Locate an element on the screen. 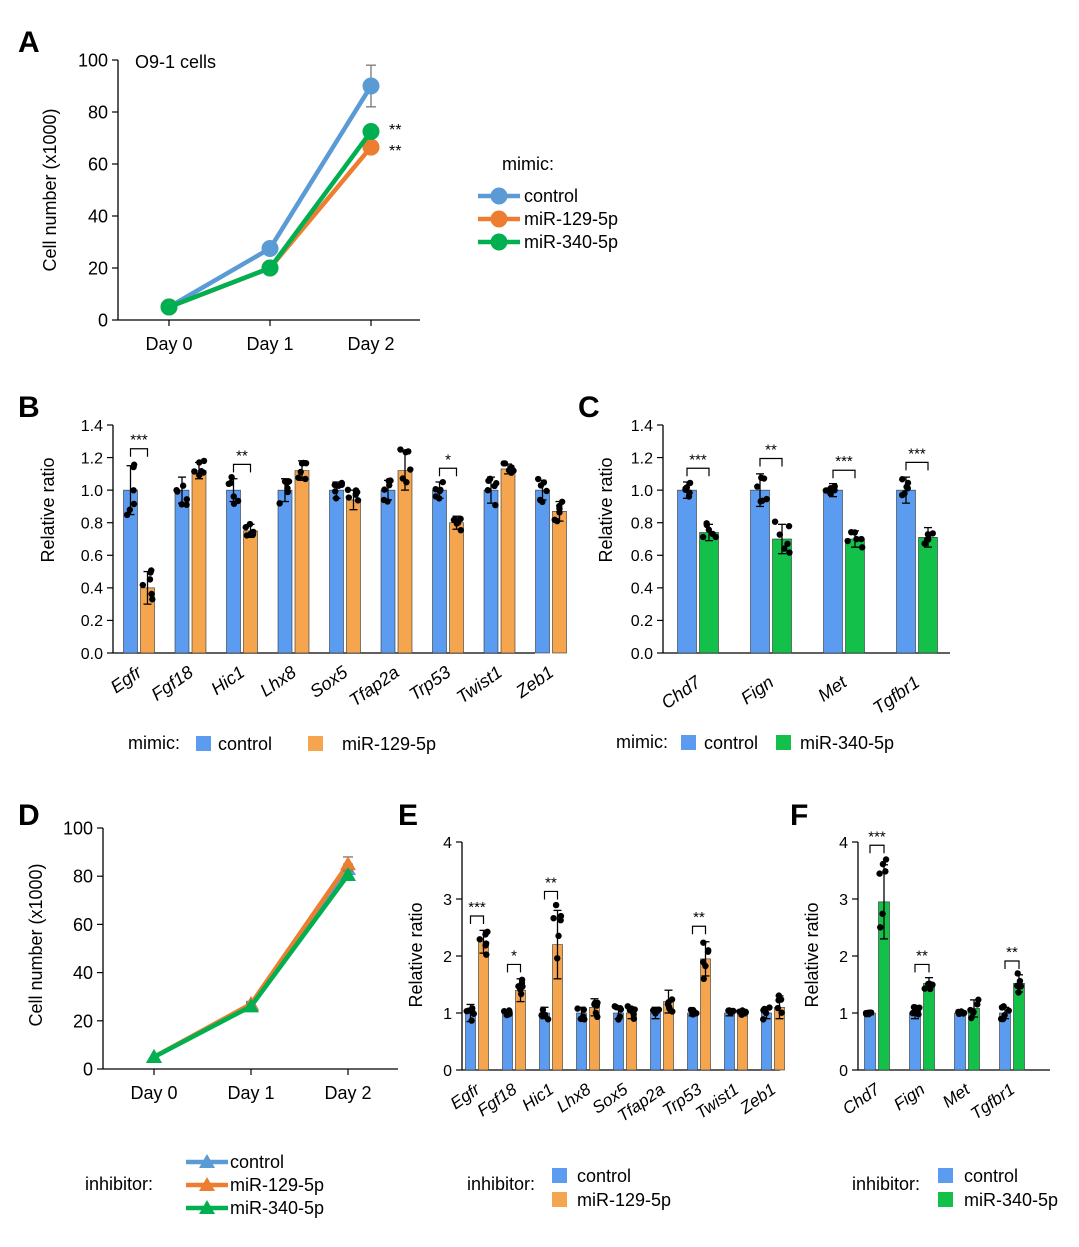 The image size is (1079, 1247). significance-bracket: ** is located at coordinates (551, 887).